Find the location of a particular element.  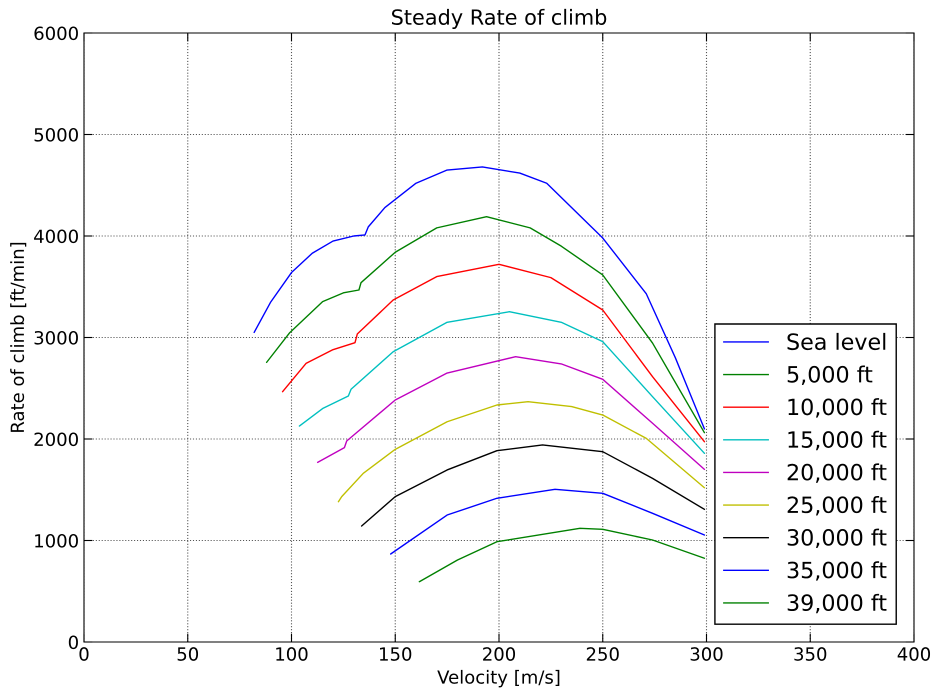

y-tick-label: 0 is located at coordinates (73, 642).